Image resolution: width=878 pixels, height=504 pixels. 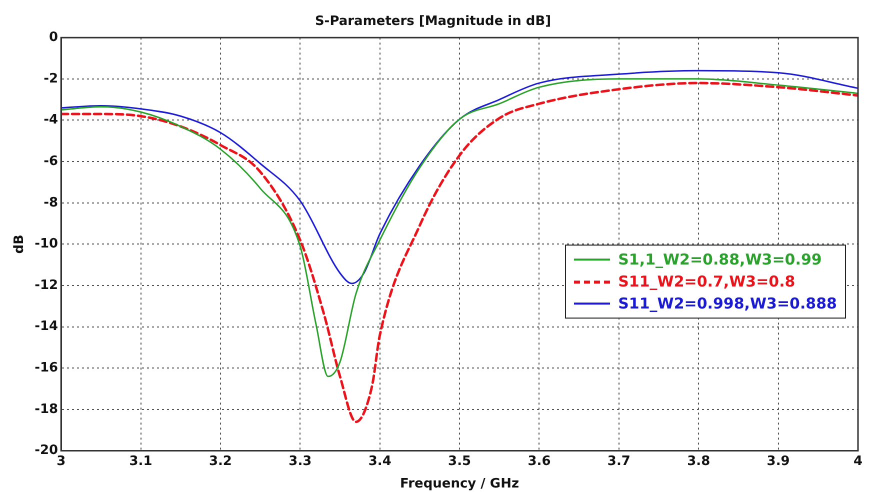 What do you see at coordinates (460, 484) in the screenshot?
I see `x-axis-title: Frequency / GHz` at bounding box center [460, 484].